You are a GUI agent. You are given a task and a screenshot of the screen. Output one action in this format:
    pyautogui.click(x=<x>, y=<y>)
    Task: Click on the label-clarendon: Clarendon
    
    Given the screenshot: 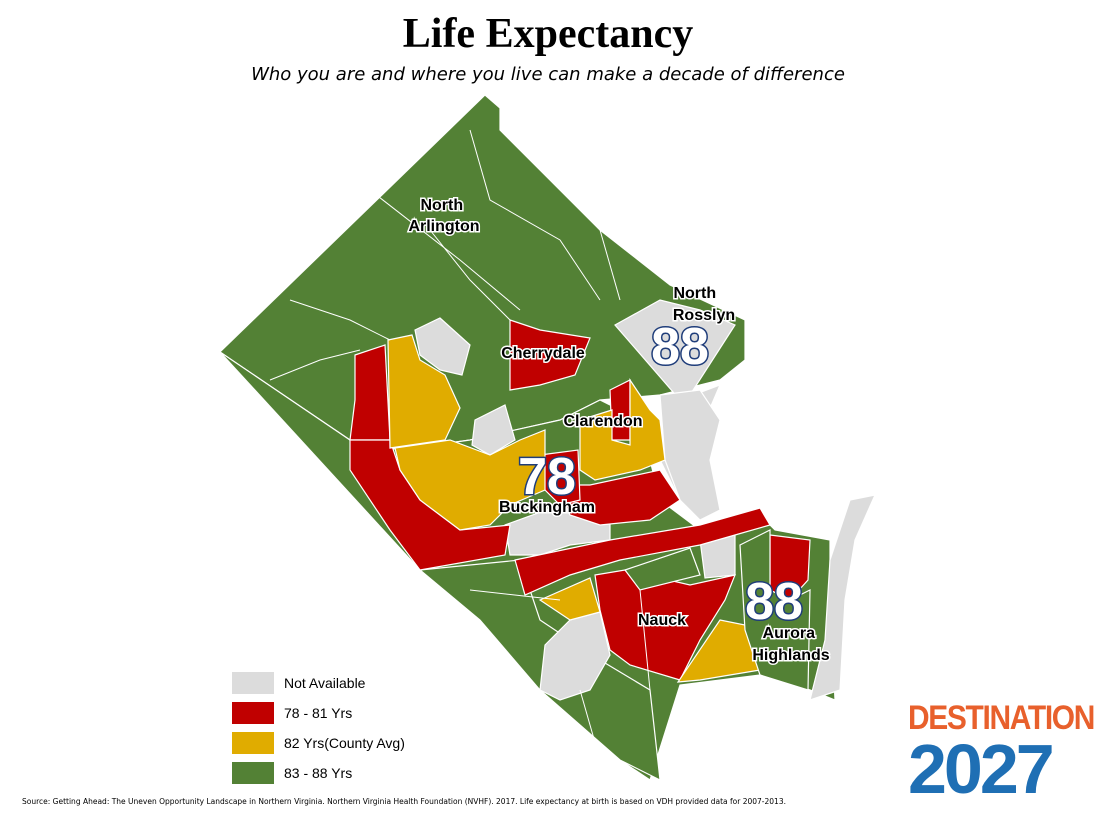 What is the action you would take?
    pyautogui.click(x=602, y=421)
    